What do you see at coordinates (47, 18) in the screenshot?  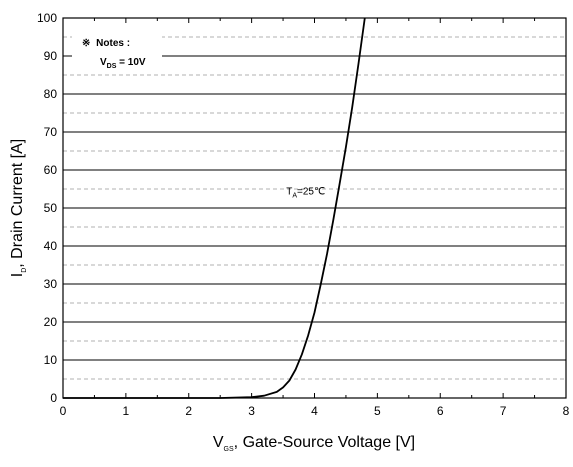 I see `y-tick-label: 100` at bounding box center [47, 18].